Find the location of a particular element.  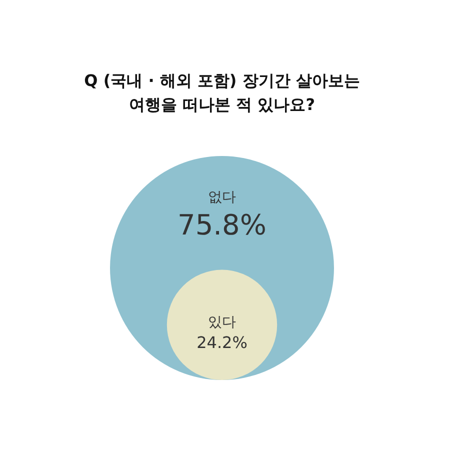

category-label: 있다 is located at coordinates (222, 322).